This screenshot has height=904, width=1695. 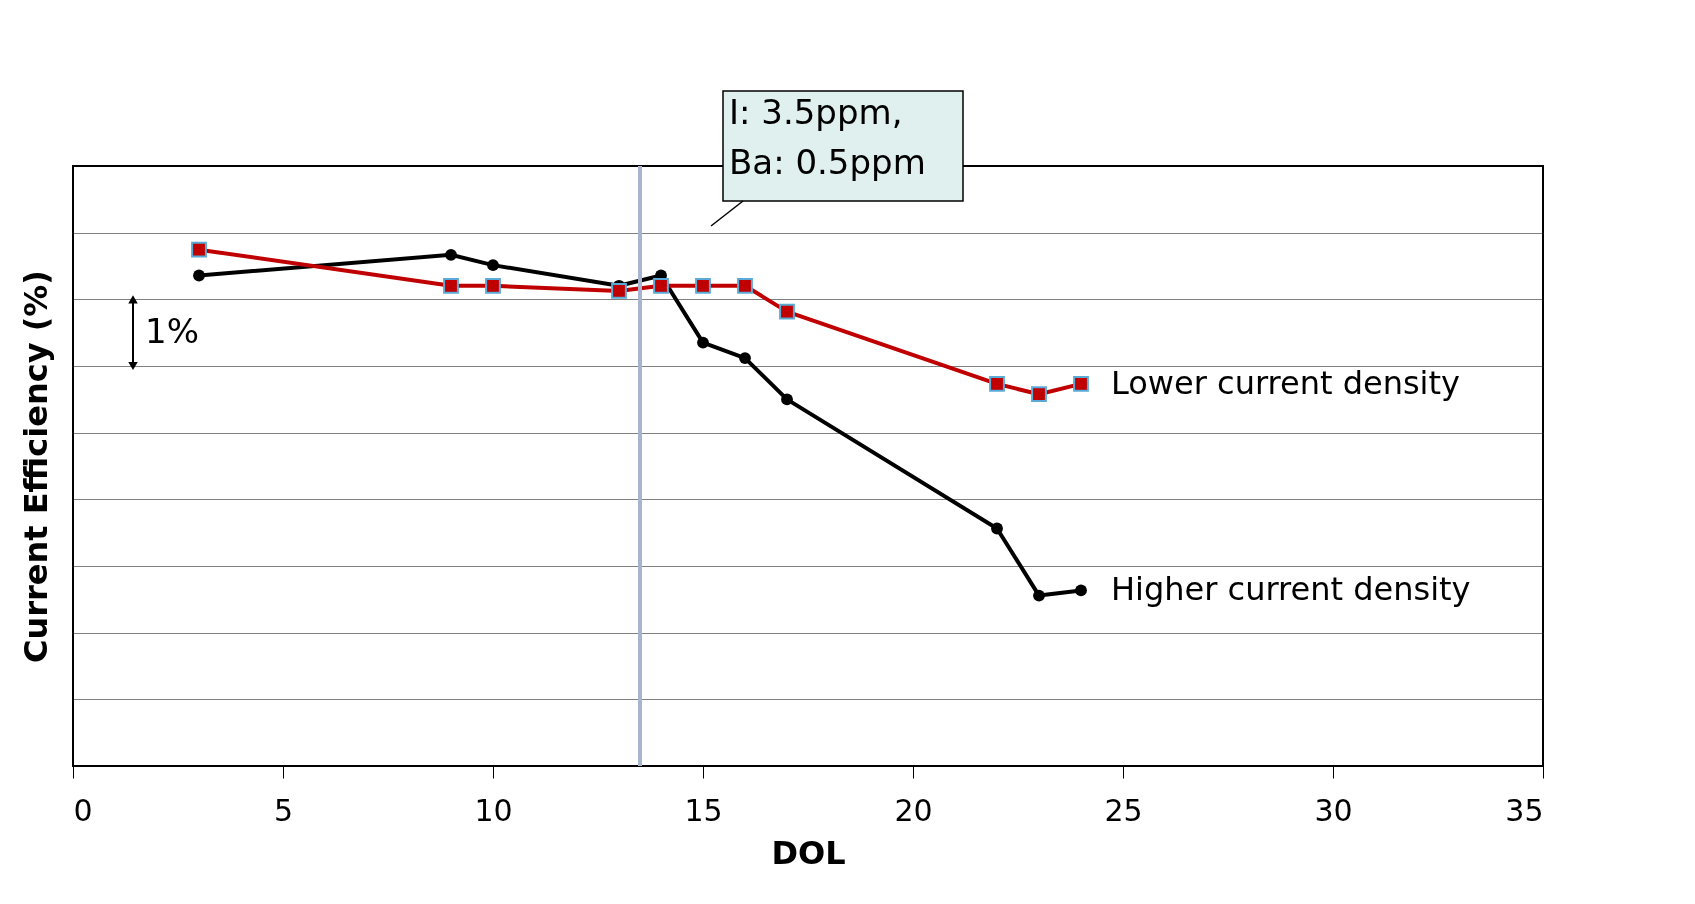 What do you see at coordinates (83, 810) in the screenshot?
I see `x-tick-label: 0` at bounding box center [83, 810].